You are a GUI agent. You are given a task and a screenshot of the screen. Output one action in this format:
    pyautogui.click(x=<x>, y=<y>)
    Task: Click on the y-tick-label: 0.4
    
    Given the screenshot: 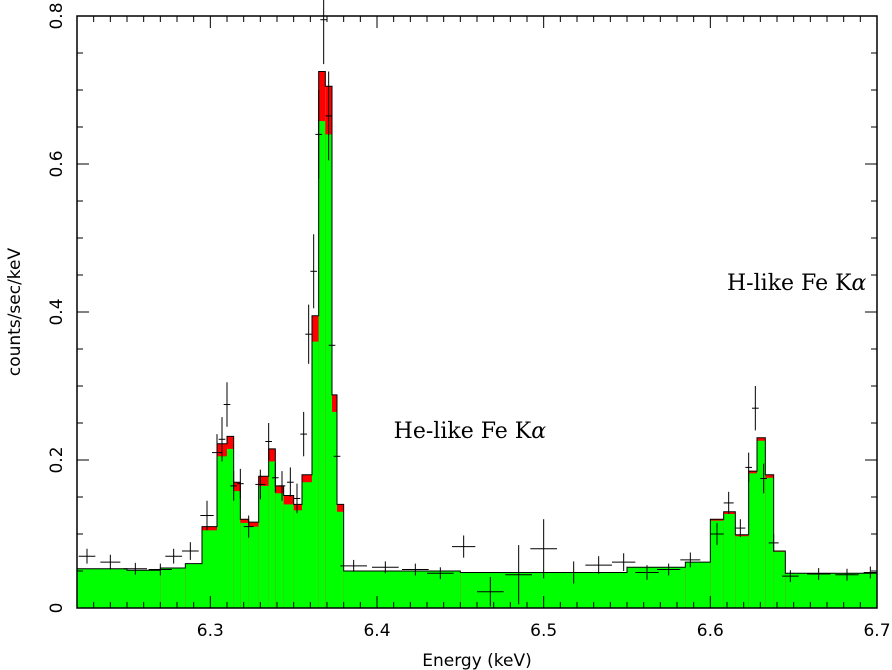 What is the action you would take?
    pyautogui.click(x=57, y=311)
    